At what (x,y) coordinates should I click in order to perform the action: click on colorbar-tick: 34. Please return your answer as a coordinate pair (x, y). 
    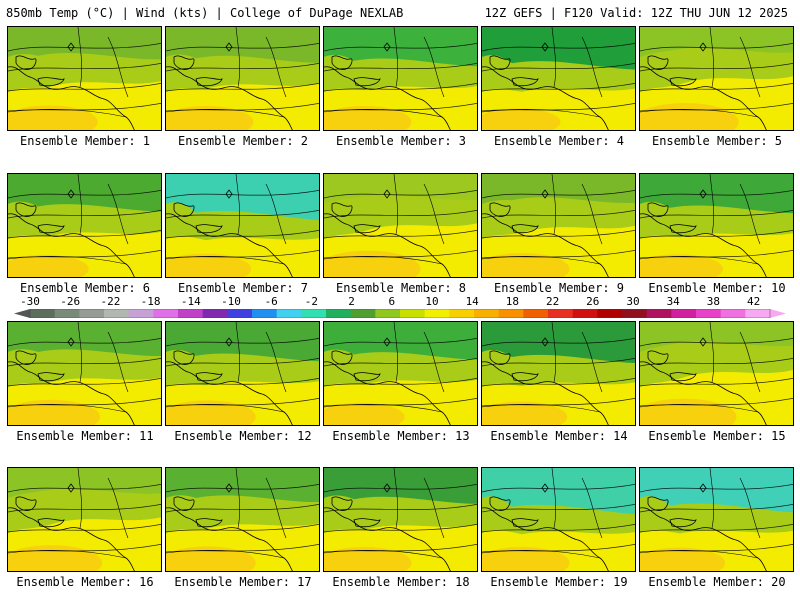
    Looking at the image, I should click on (673, 301).